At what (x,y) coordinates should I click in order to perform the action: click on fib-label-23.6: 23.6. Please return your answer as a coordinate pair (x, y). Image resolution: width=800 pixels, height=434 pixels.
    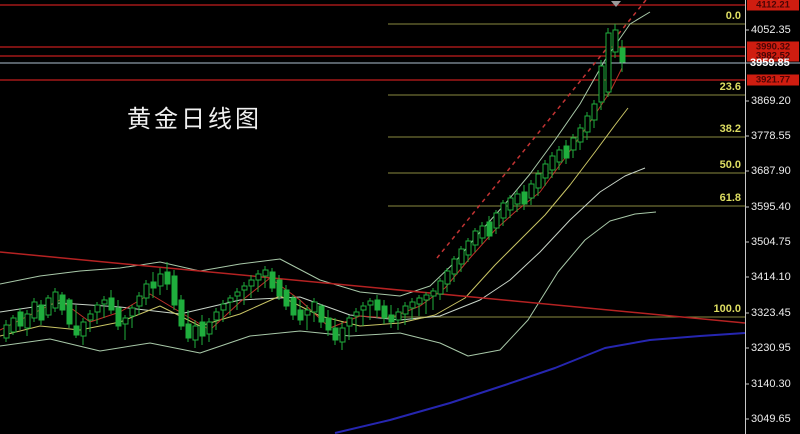
    Looking at the image, I should click on (730, 87).